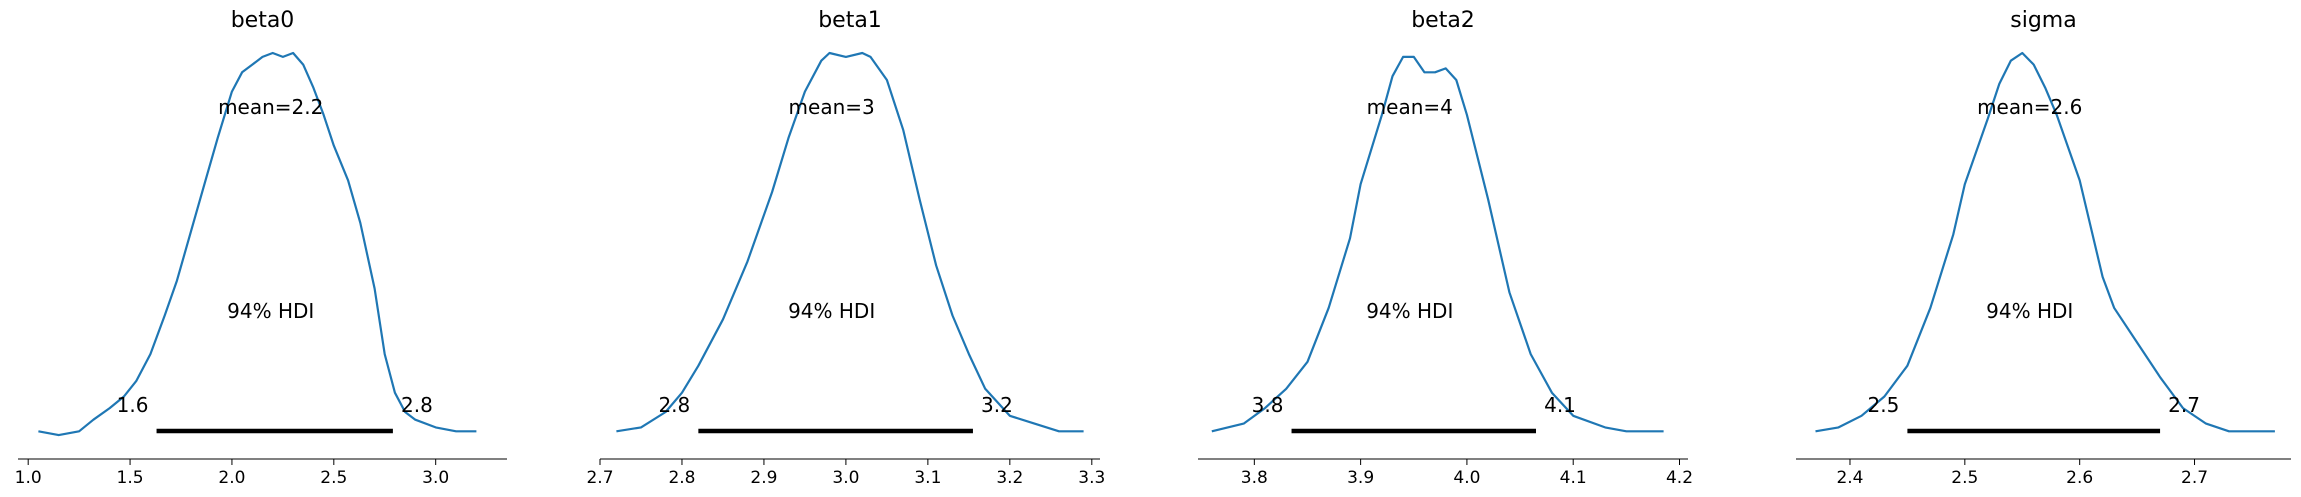 The image size is (2301, 497). Describe the element at coordinates (1091, 478) in the screenshot. I see `x-tick-label: 3.3` at that location.